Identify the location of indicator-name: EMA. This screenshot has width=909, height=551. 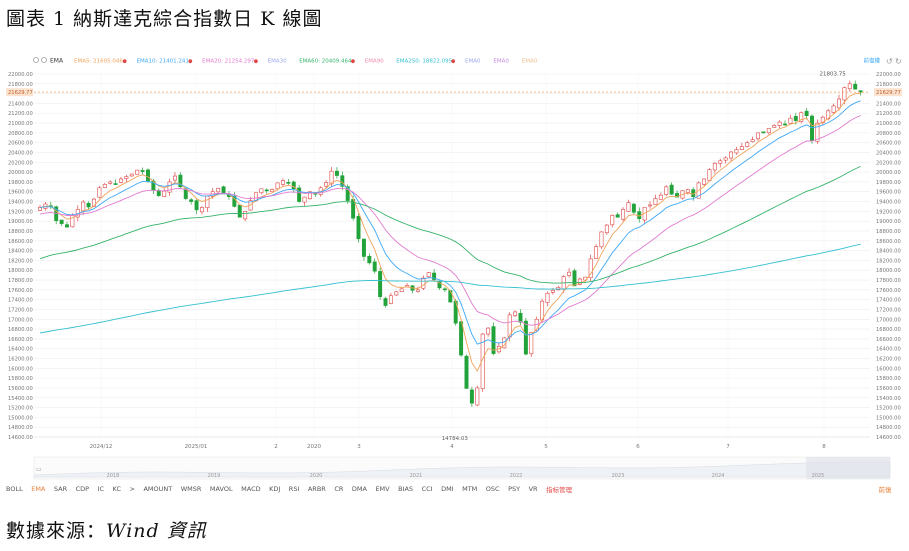
(57, 61).